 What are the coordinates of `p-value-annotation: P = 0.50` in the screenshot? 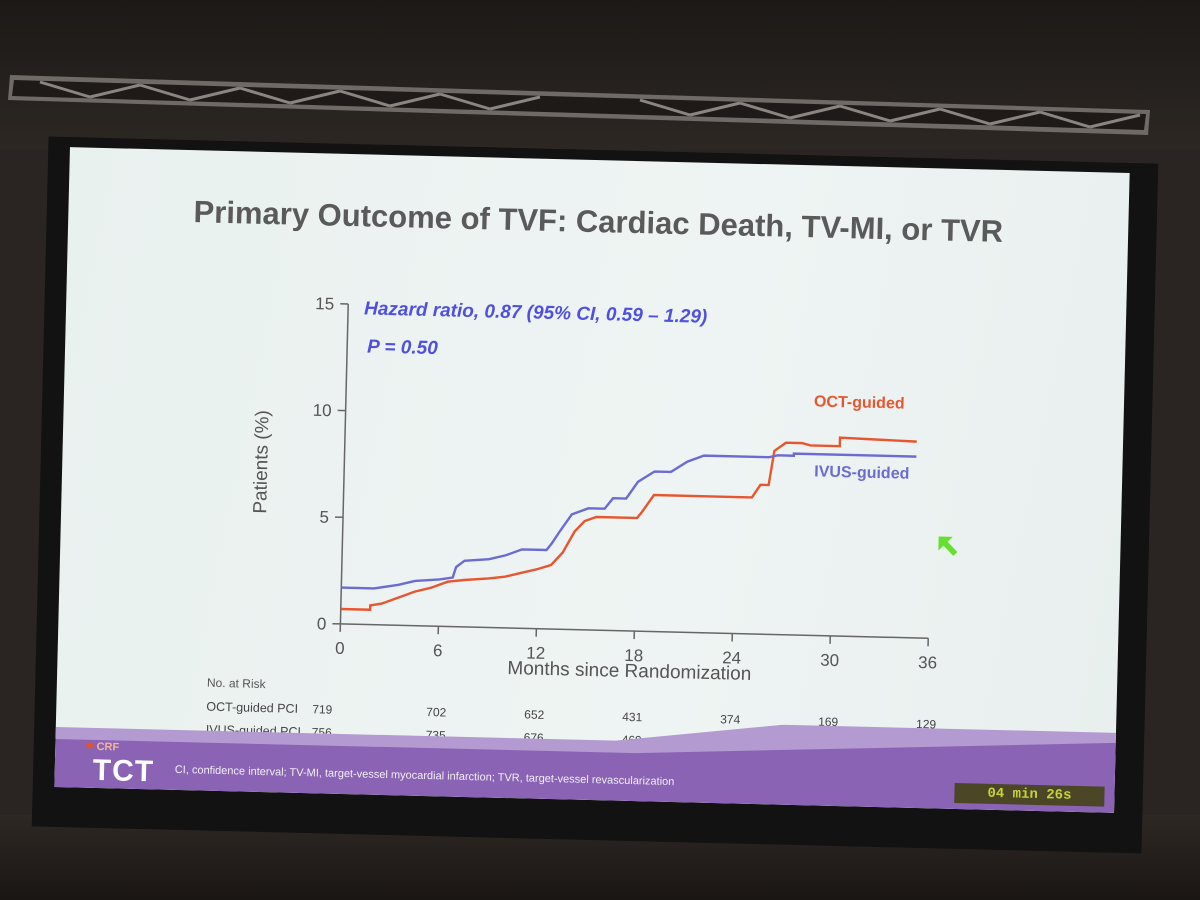 It's located at (403, 347).